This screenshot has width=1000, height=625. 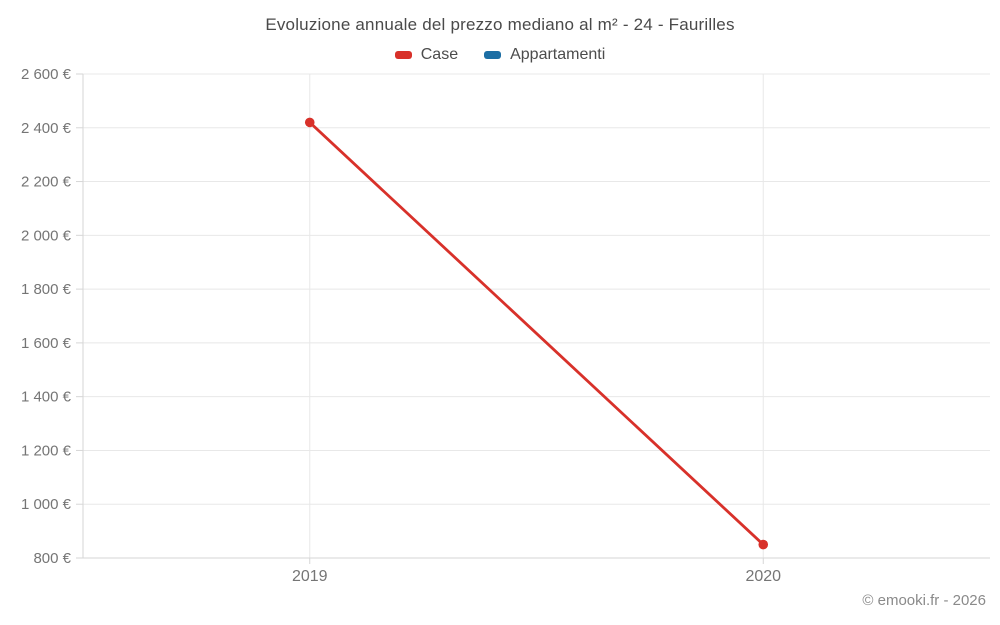 I want to click on y-tick-label: 2 600 €, so click(x=46, y=74).